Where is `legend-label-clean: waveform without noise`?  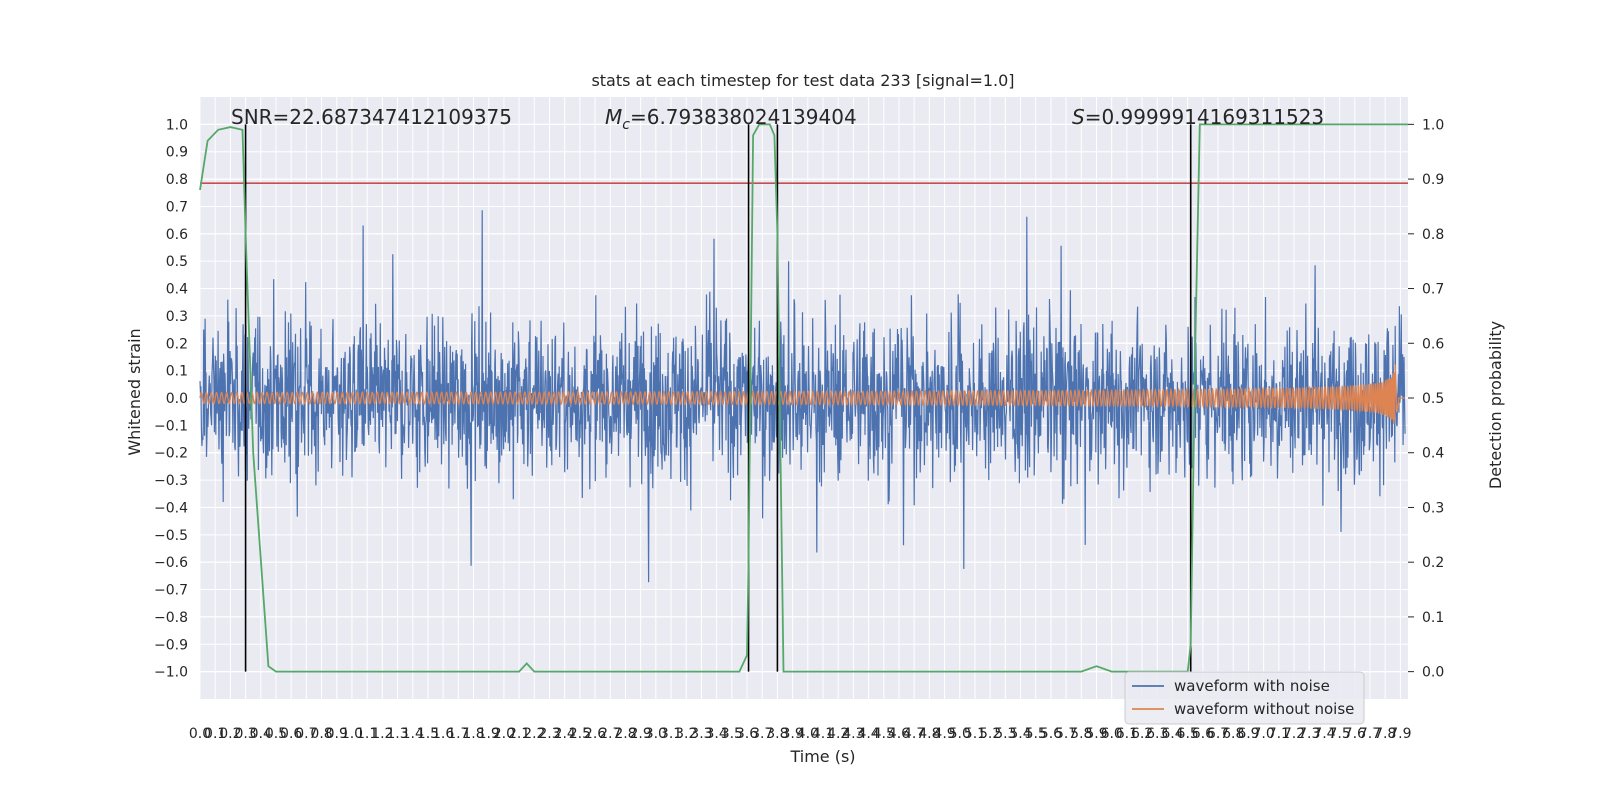
legend-label-clean: waveform without noise is located at coordinates (1264, 709).